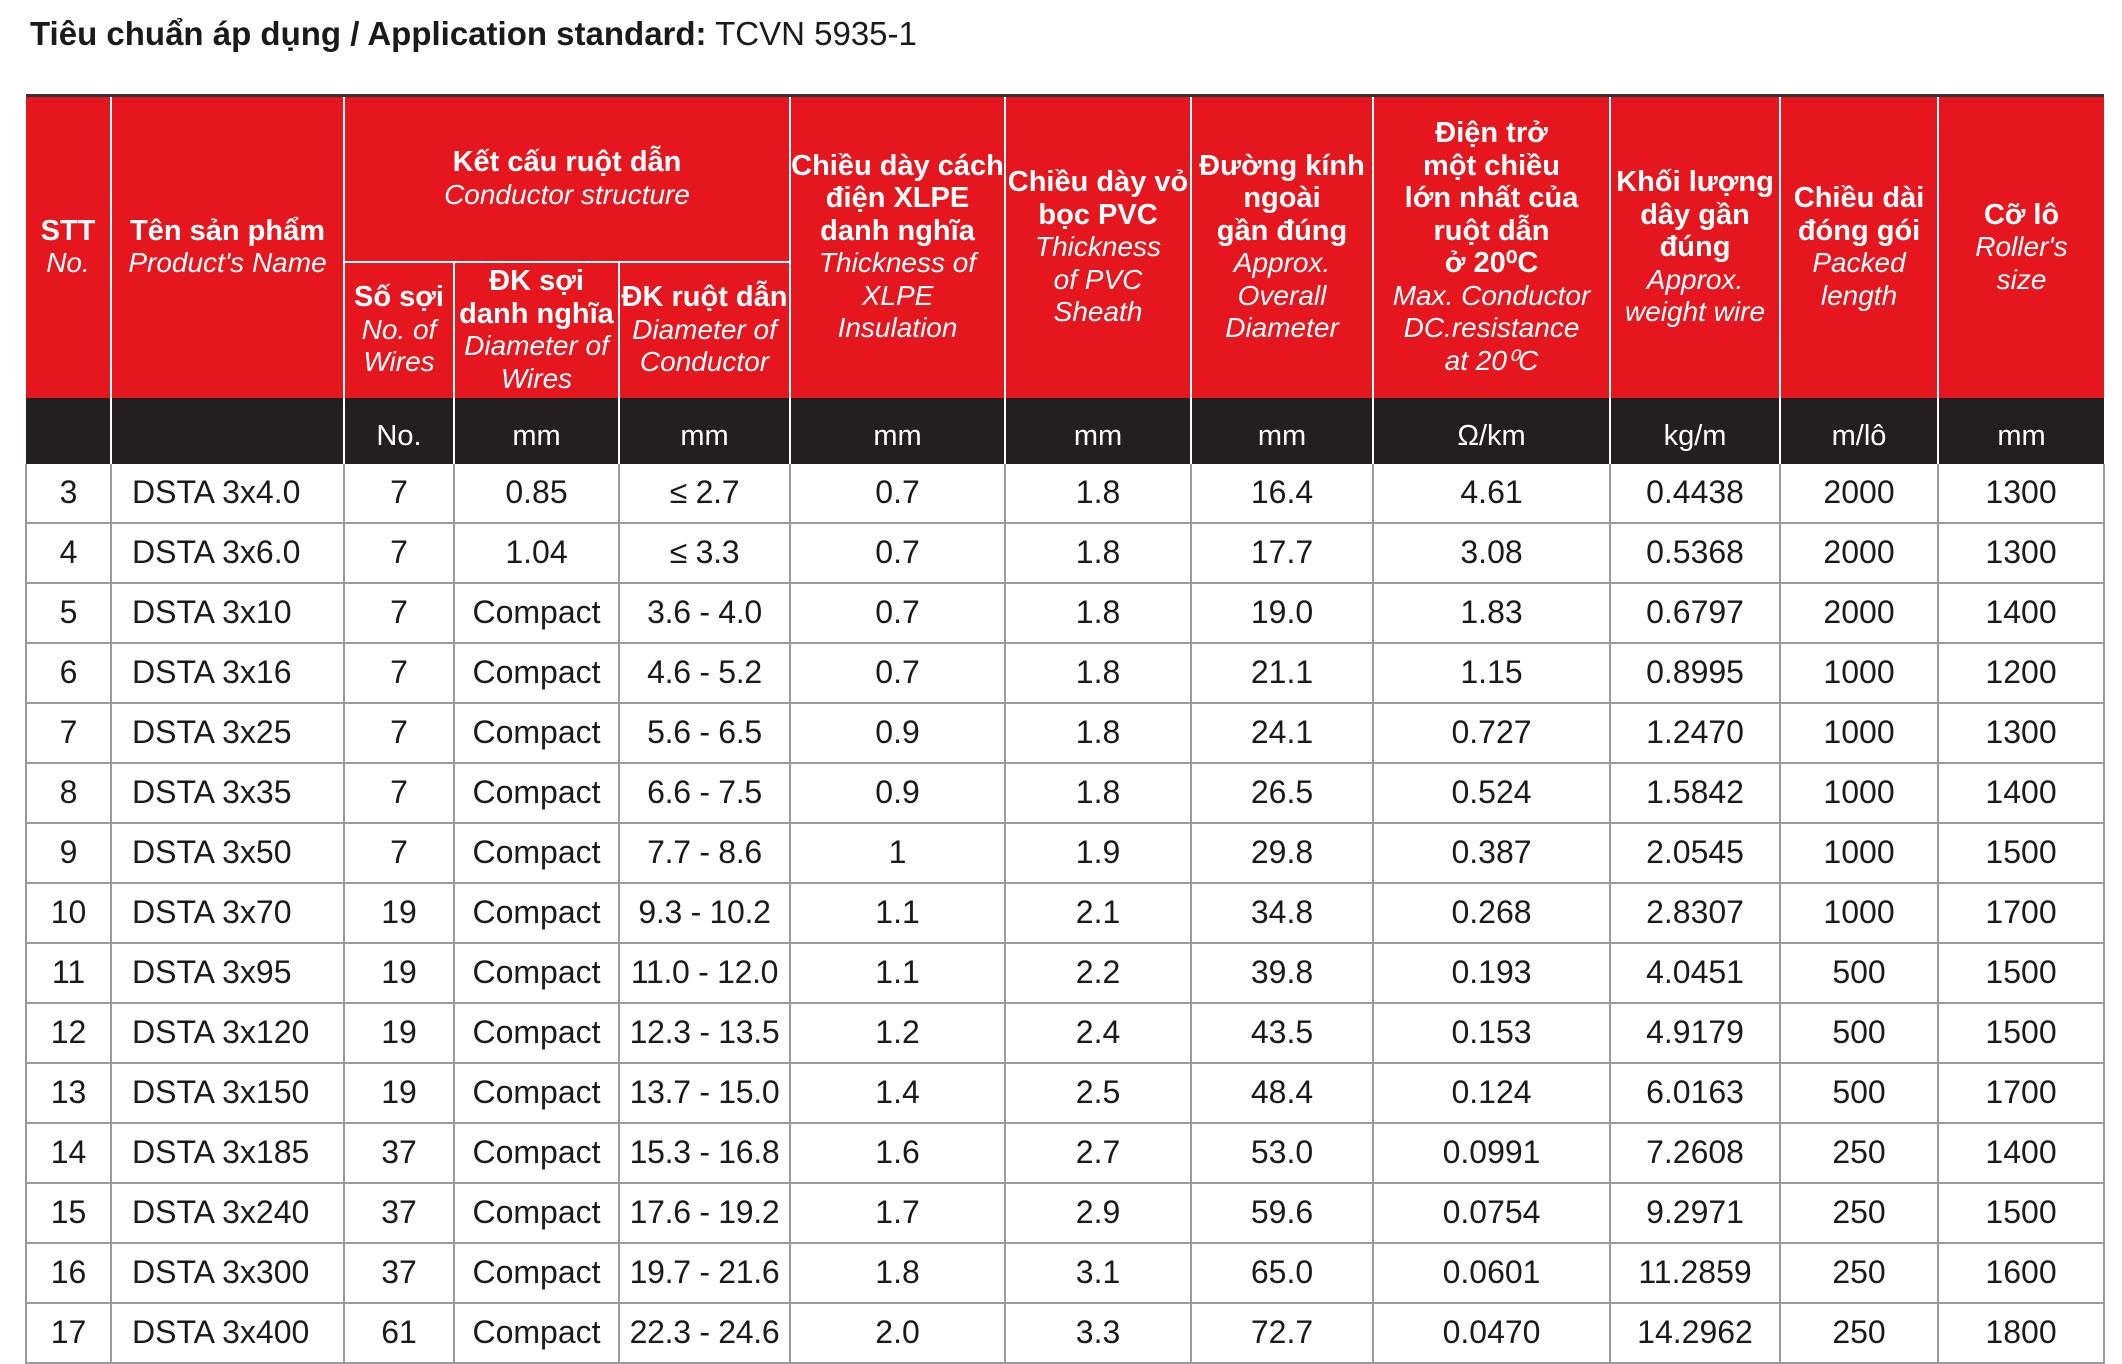  I want to click on cell-conductor-diameter: 19.7 - 21.6, so click(705, 1273).